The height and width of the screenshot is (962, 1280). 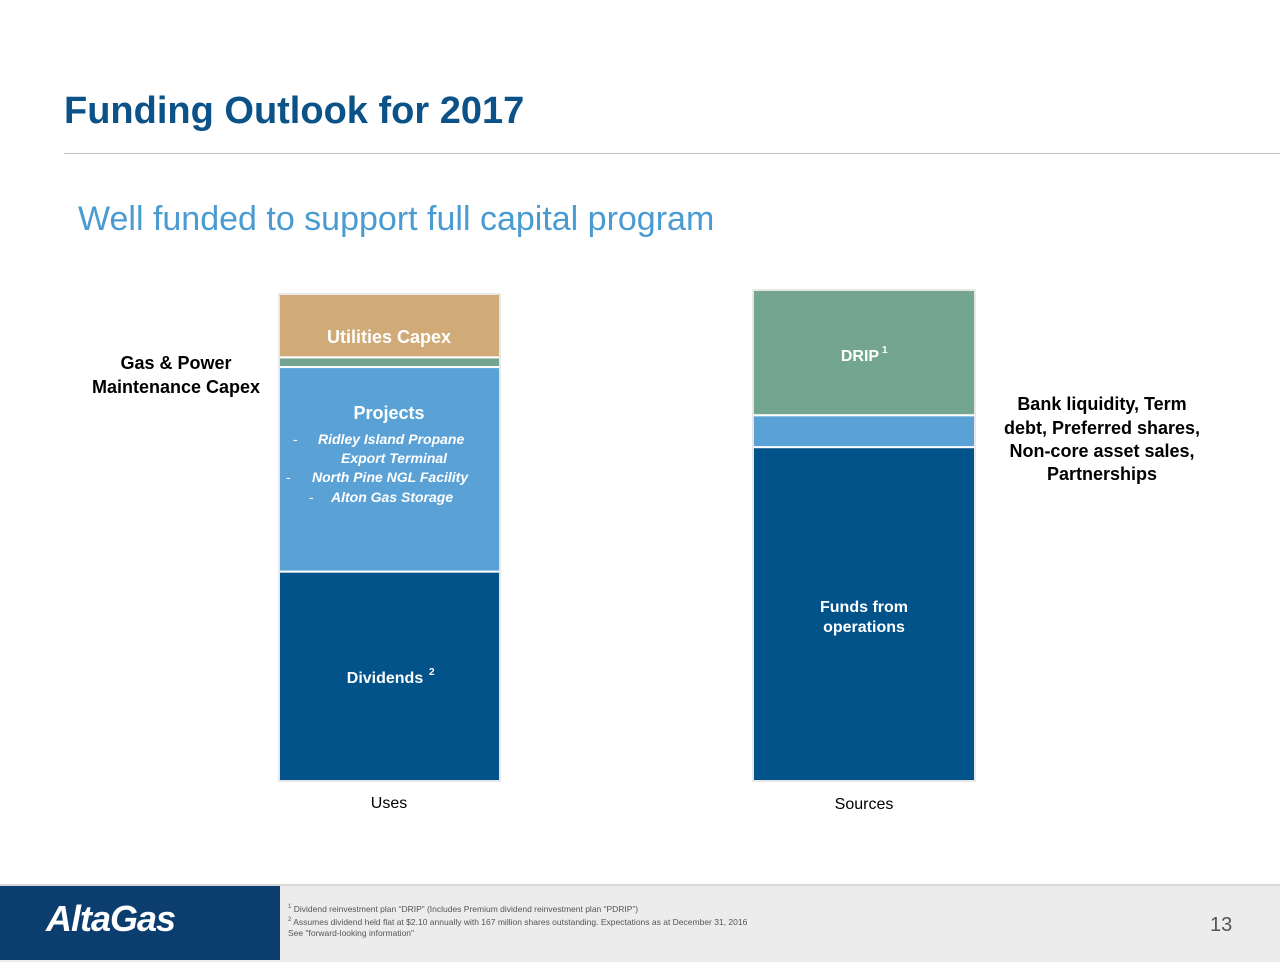 I want to click on sources-bar-frame, so click(x=864, y=535).